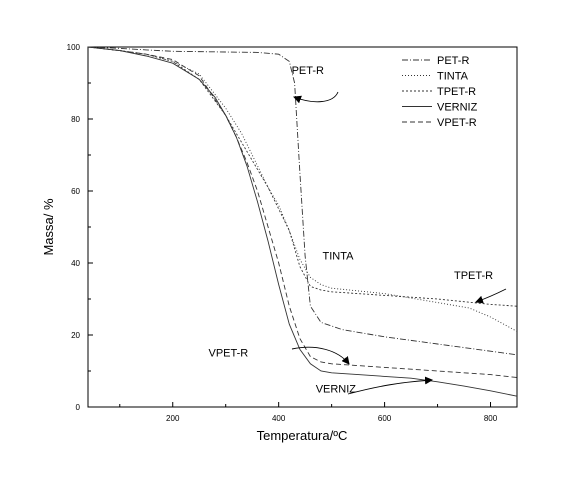 Image resolution: width=576 pixels, height=480 pixels. What do you see at coordinates (308, 71) in the screenshot?
I see `annotation-pet-r: PET-R` at bounding box center [308, 71].